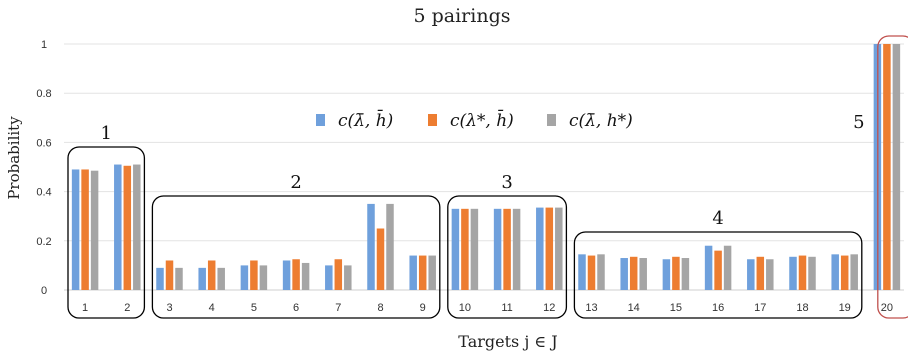 This screenshot has width=908, height=357. I want to click on x-tick-label: 6, so click(296, 308).